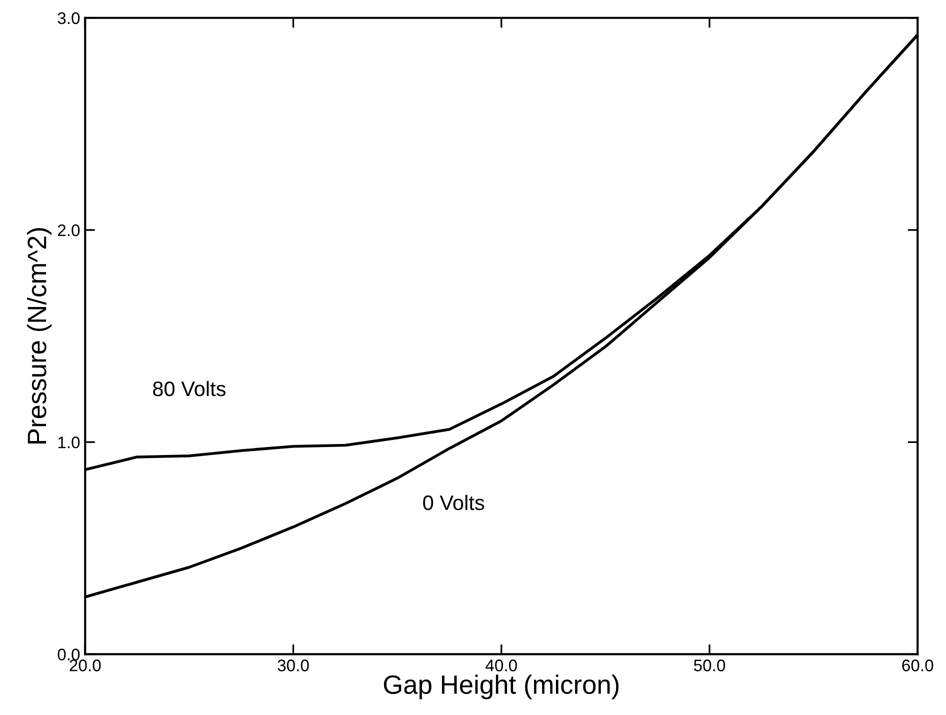 The image size is (946, 715). What do you see at coordinates (39, 336) in the screenshot?
I see `y-axis-title: Pressure (N/cm^2)` at bounding box center [39, 336].